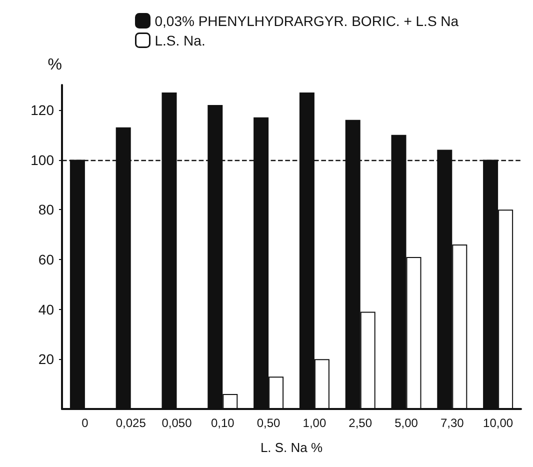 Image resolution: width=533 pixels, height=467 pixels. What do you see at coordinates (498, 423) in the screenshot?
I see `x-tick-label: 10,00` at bounding box center [498, 423].